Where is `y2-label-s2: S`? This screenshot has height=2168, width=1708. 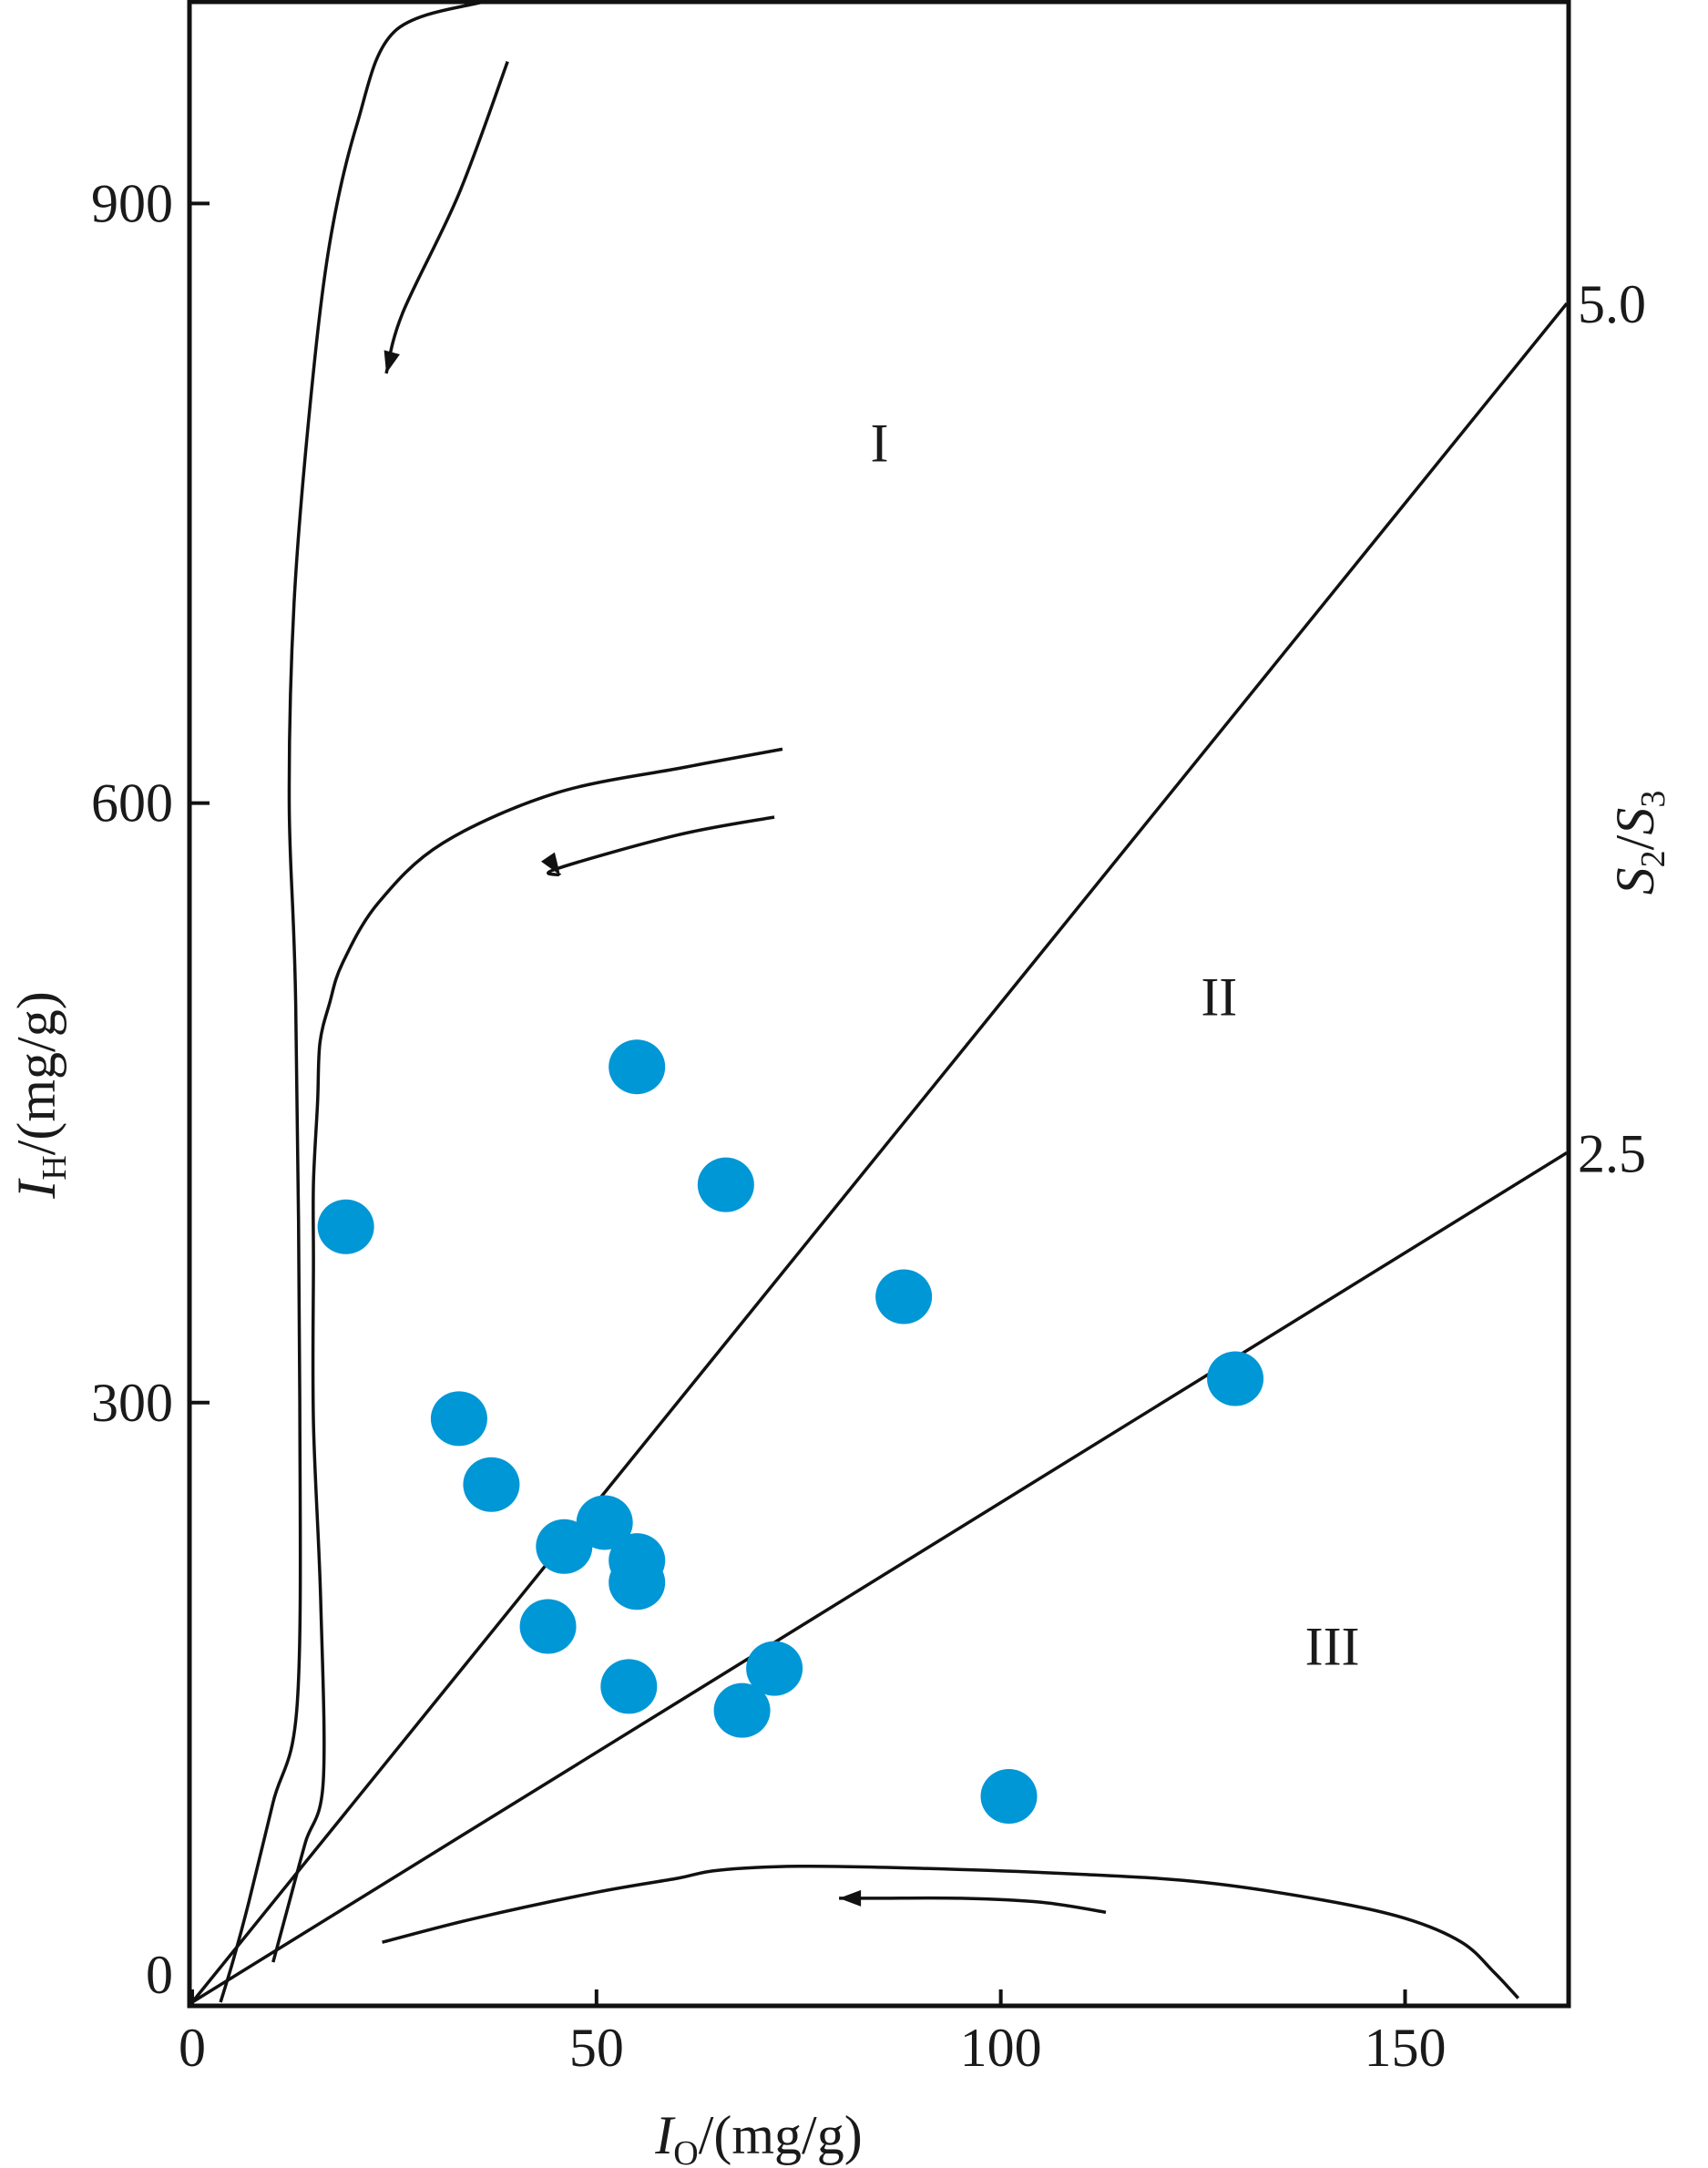 y2-label-s2: S is located at coordinates (1635, 821).